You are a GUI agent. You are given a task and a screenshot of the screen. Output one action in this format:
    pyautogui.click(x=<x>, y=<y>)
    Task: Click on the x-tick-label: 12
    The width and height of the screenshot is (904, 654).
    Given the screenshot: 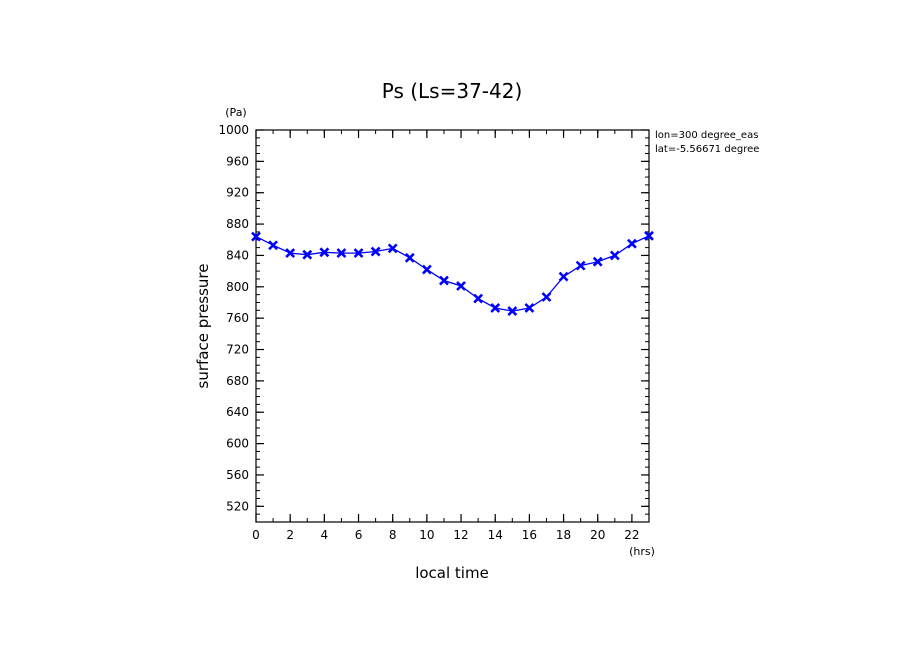 What is the action you would take?
    pyautogui.click(x=460, y=535)
    